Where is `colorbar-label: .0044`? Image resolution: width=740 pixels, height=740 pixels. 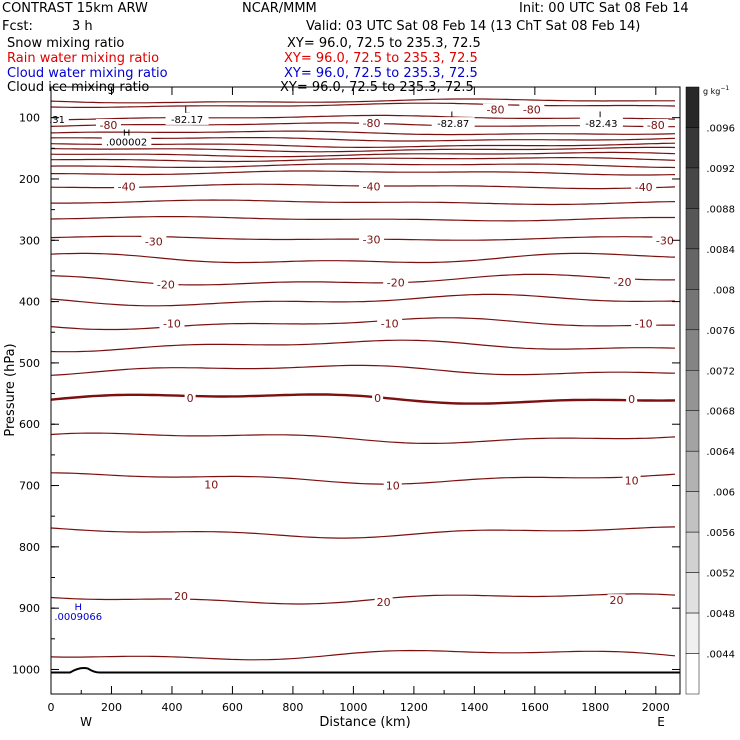
colorbar-label: .0044 is located at coordinates (720, 655).